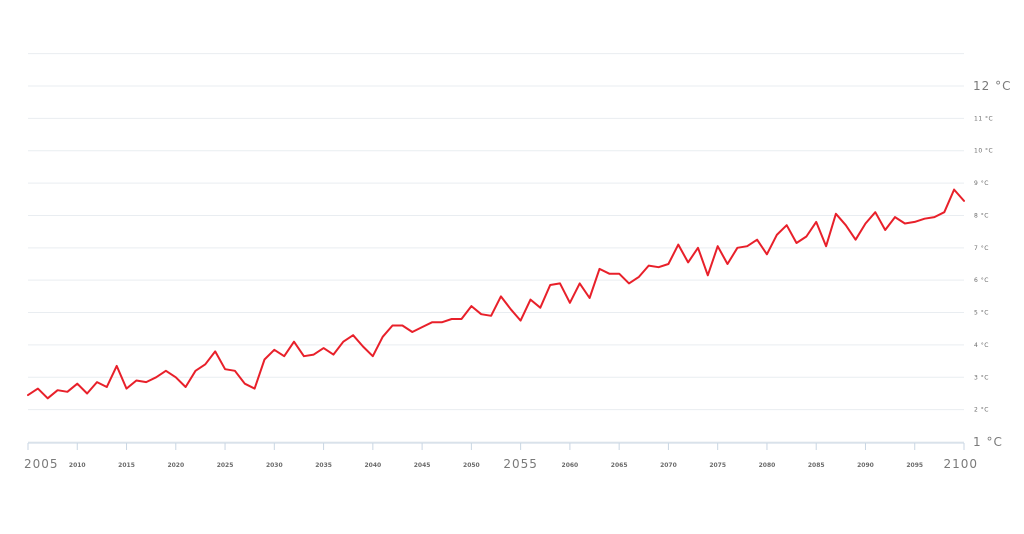 Image resolution: width=1024 pixels, height=534 pixels. Describe the element at coordinates (422, 465) in the screenshot. I see `x-tick-label: 2045` at that location.